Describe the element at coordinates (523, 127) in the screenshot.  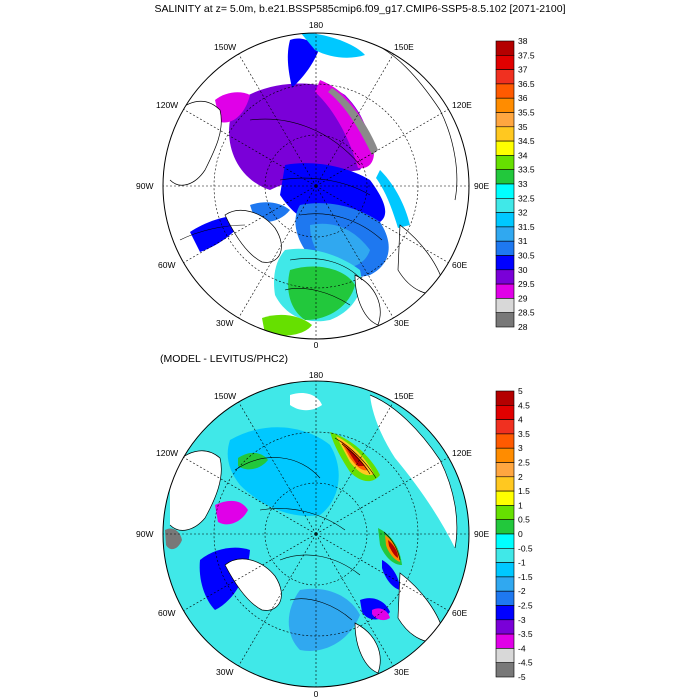
I see `top-colorbar-label: 35` at that location.